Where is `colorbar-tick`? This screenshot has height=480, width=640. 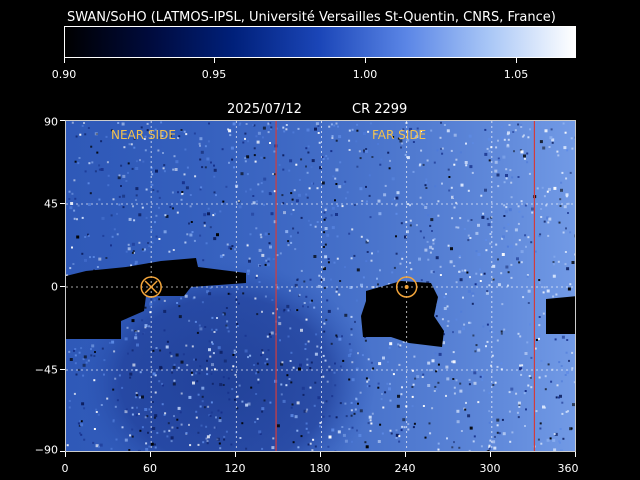
colorbar-tick is located at coordinates (516, 60).